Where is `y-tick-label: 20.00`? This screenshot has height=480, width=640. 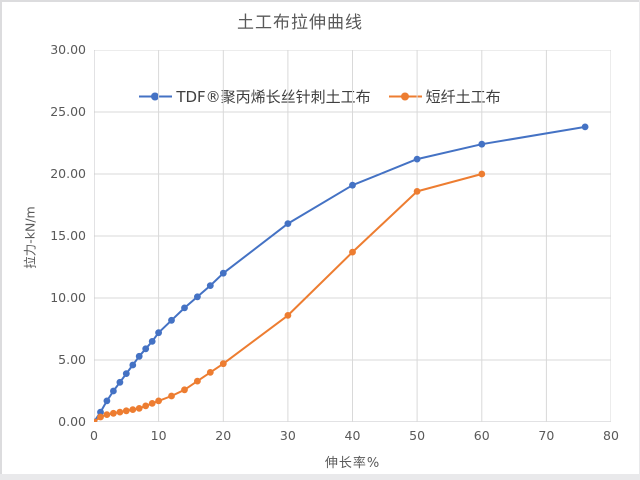
y-tick-label: 20.00 is located at coordinates (68, 173).